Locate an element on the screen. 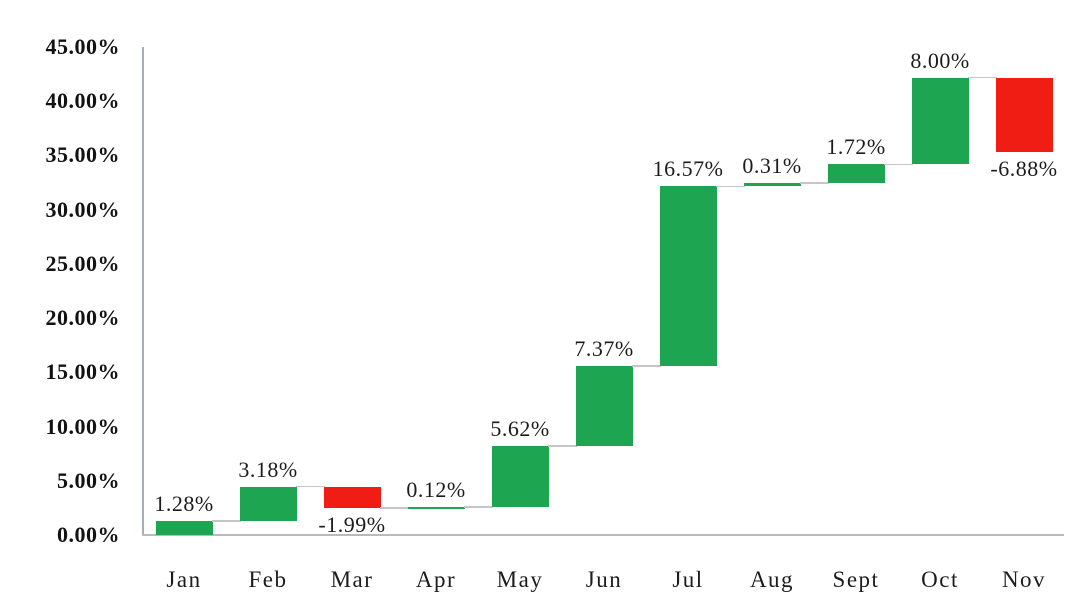  bar-value-label-mar: -1.99% is located at coordinates (352, 525).